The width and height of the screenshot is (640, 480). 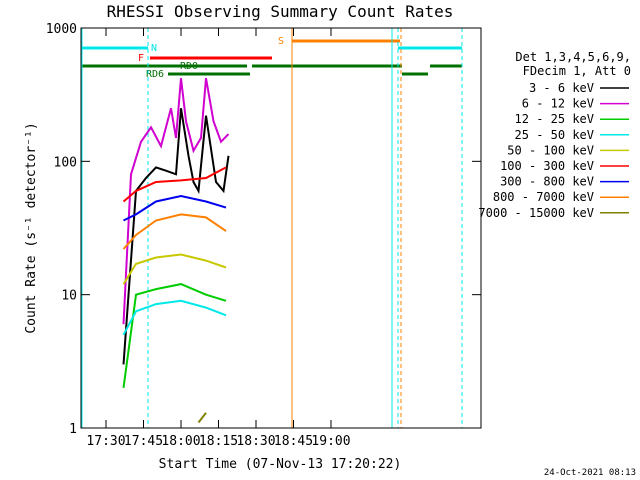 I want to click on legend-label: 25 - 50 keV, so click(x=554, y=135).